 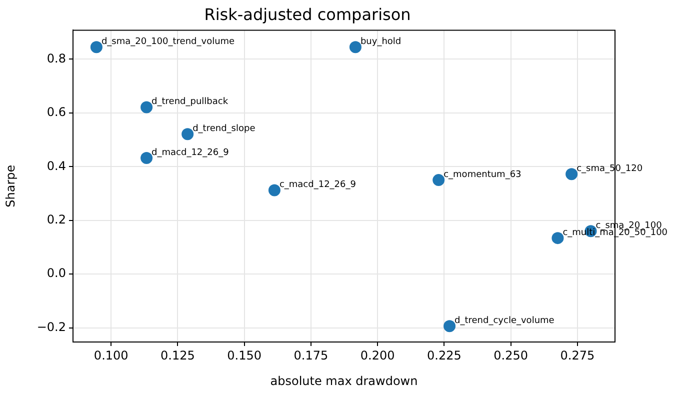 I want to click on x-tick-label: 0.125, so click(x=177, y=355).